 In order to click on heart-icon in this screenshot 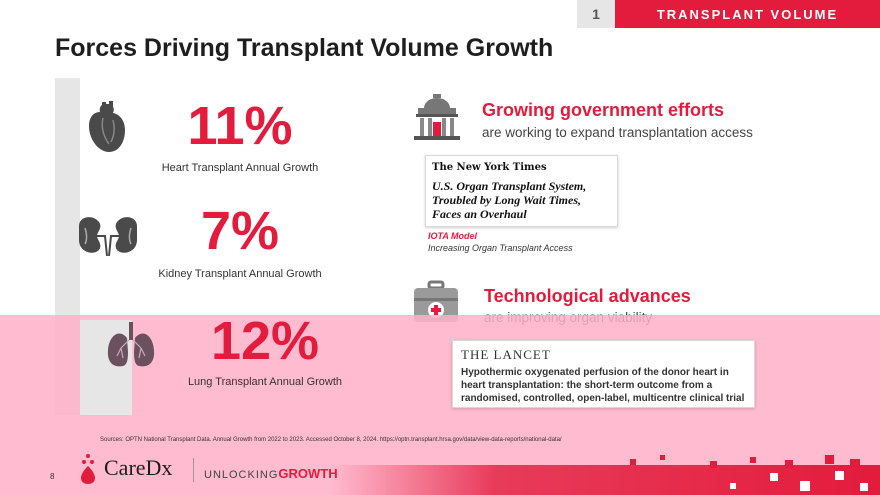, I will do `click(107, 128)`.